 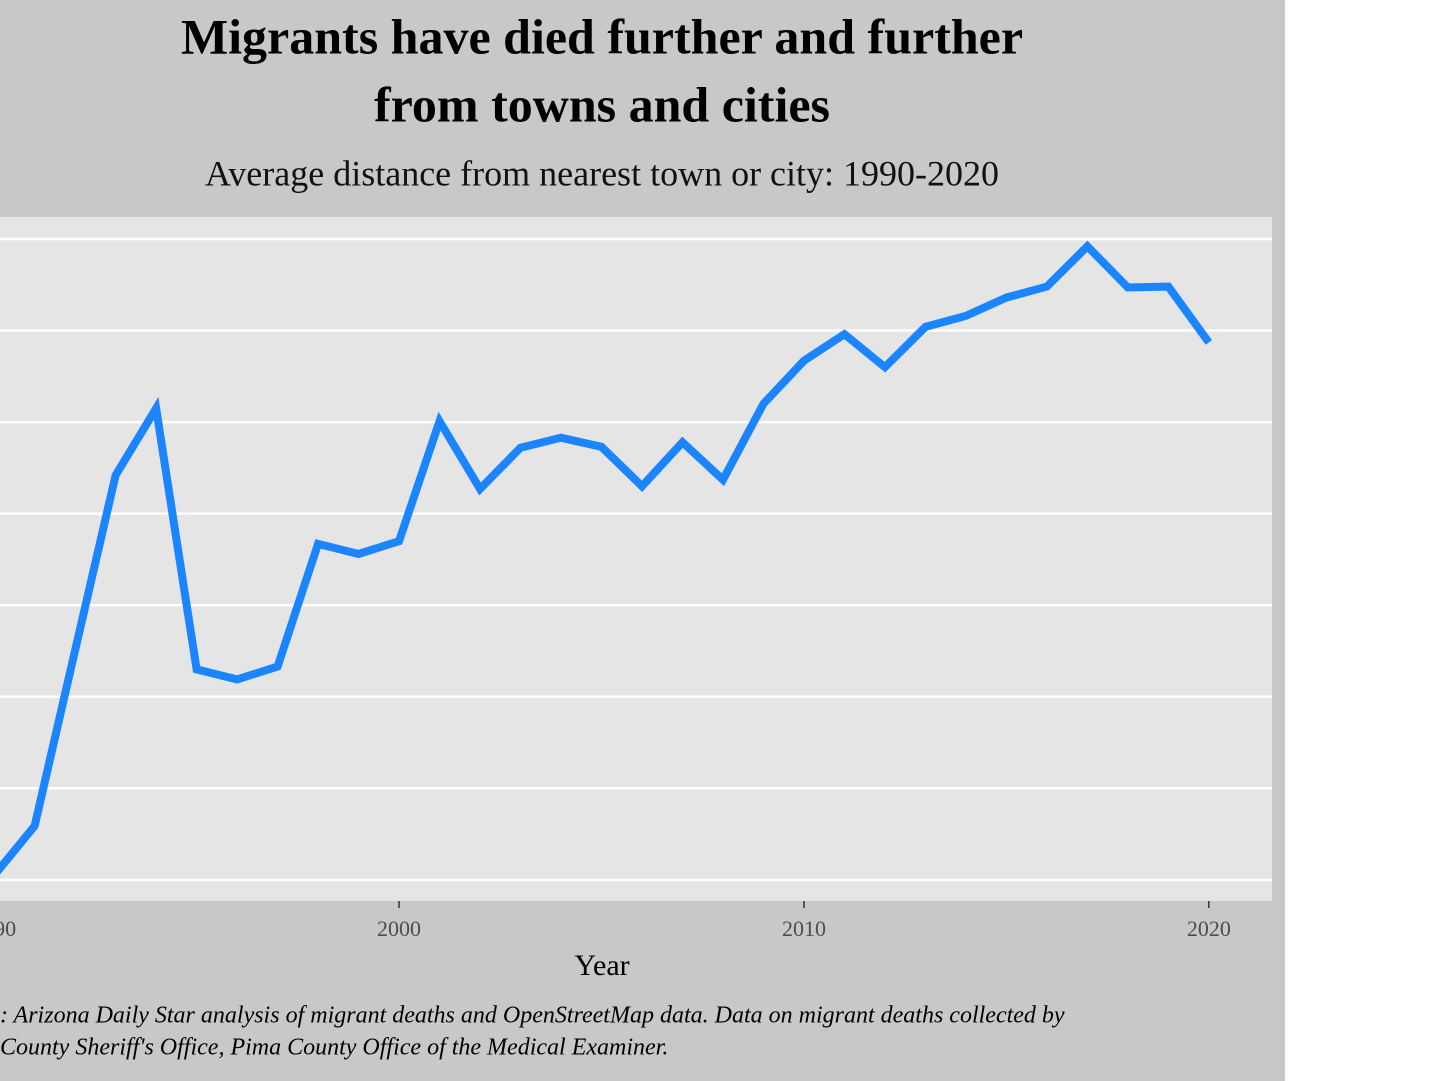 I want to click on x-tick-label: 2000, so click(x=399, y=928).